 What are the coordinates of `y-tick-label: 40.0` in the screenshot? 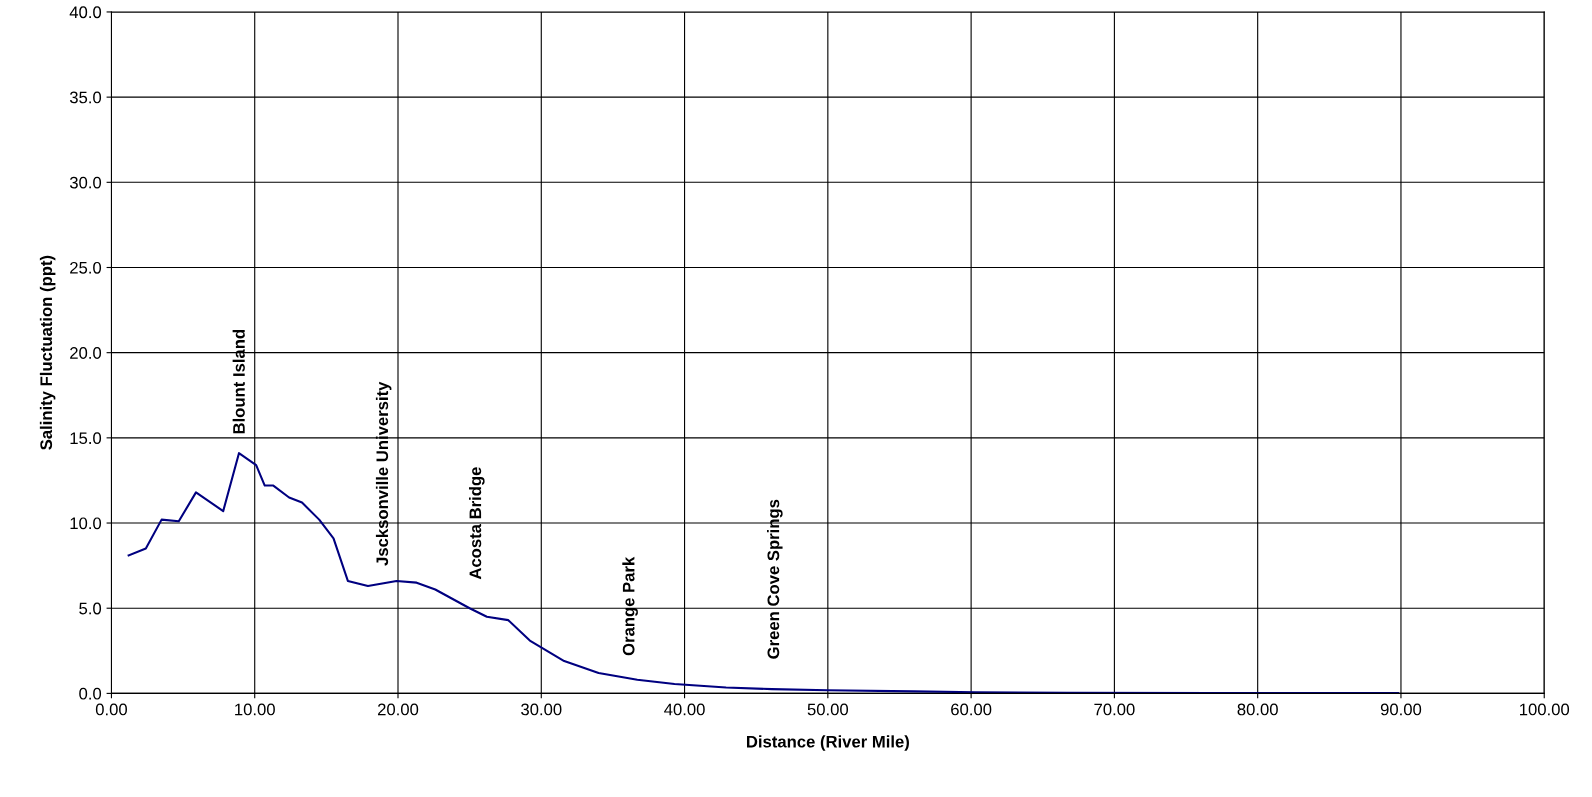 It's located at (85, 12).